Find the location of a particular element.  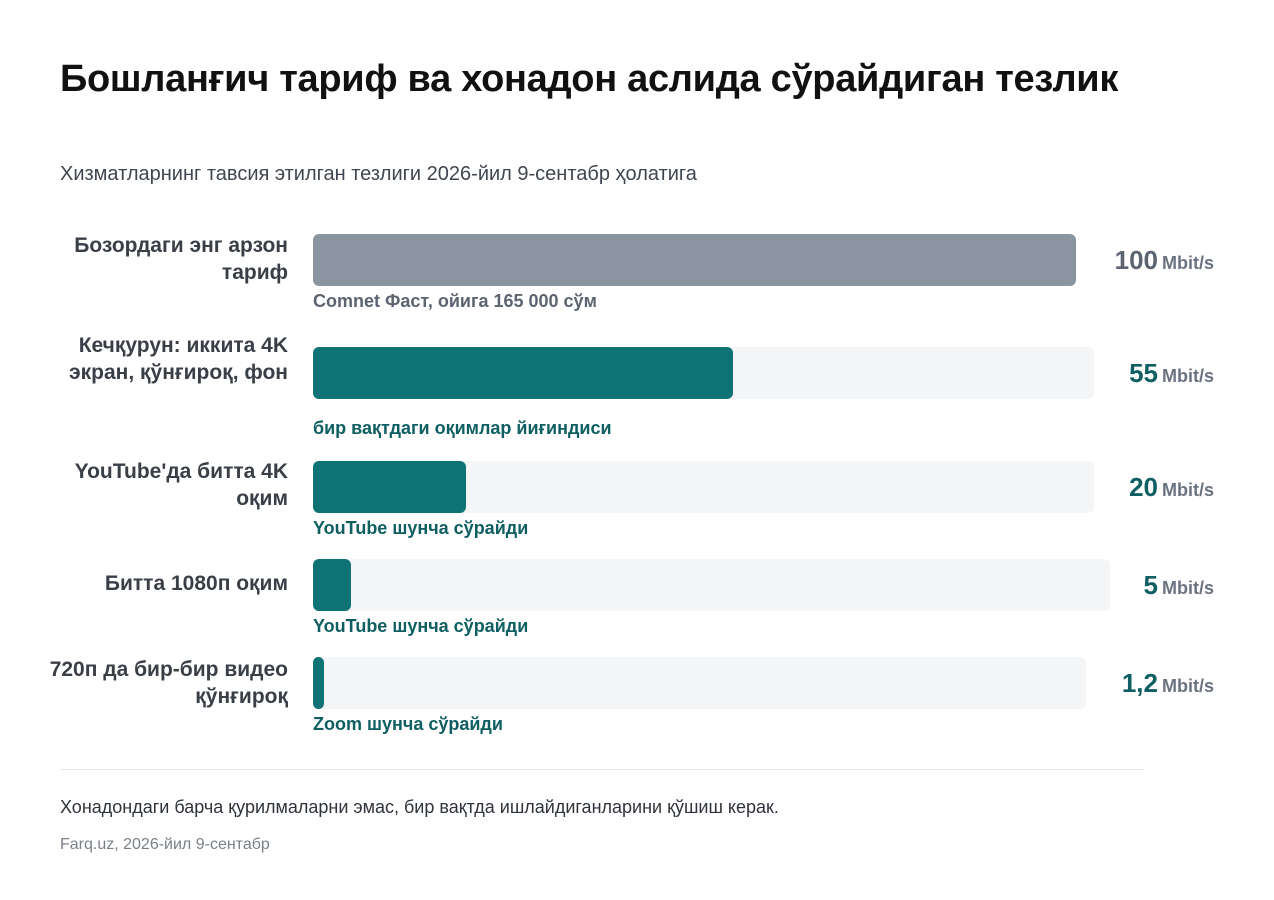

bar-note: бир вақтдаги оқимлар йиғиндиси is located at coordinates (462, 428).